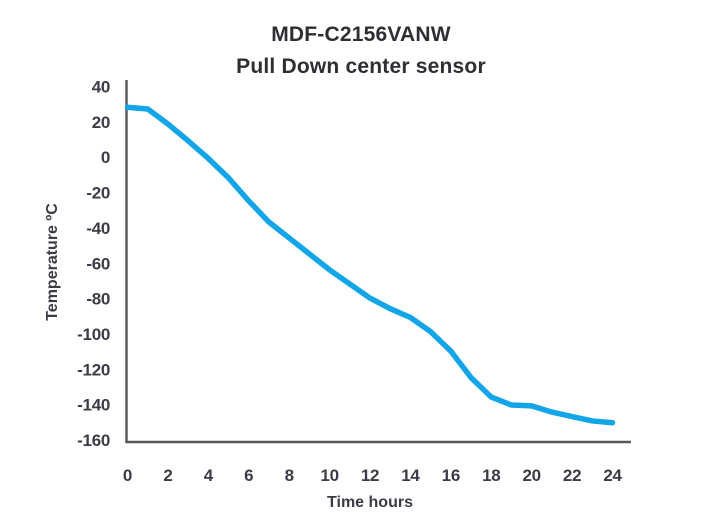 The height and width of the screenshot is (526, 704). Describe the element at coordinates (98, 263) in the screenshot. I see `y-tick-label: -60` at that location.